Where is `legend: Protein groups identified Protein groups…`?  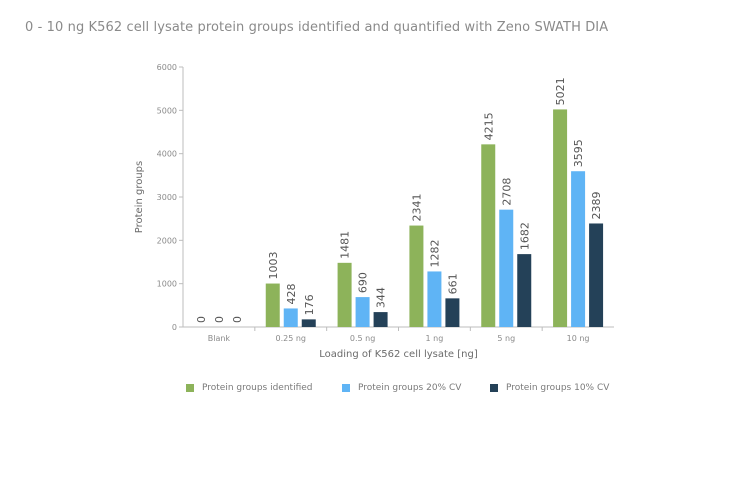
legend: Protein groups identified Protein groups… is located at coordinates (376, 390).